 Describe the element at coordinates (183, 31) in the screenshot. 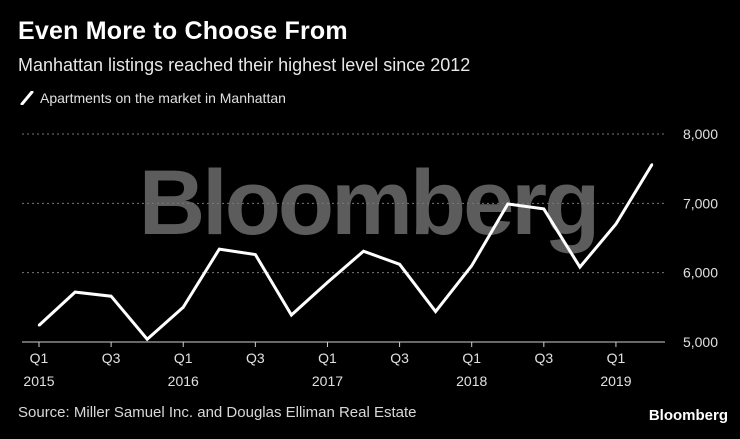

I see `chart-title: Even More to Choose From` at that location.